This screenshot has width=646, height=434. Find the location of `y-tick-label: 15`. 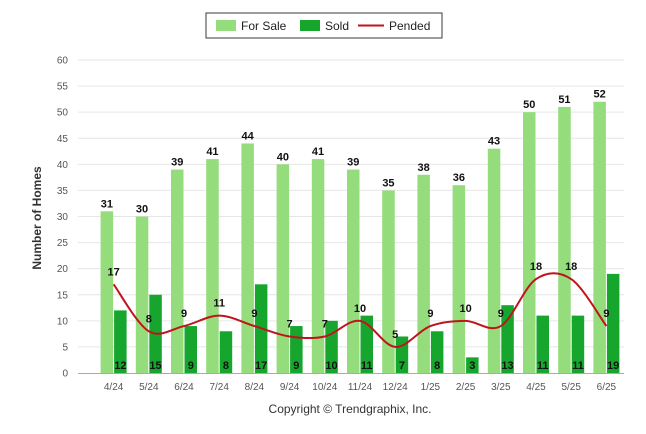

y-tick-label: 15 is located at coordinates (63, 295).